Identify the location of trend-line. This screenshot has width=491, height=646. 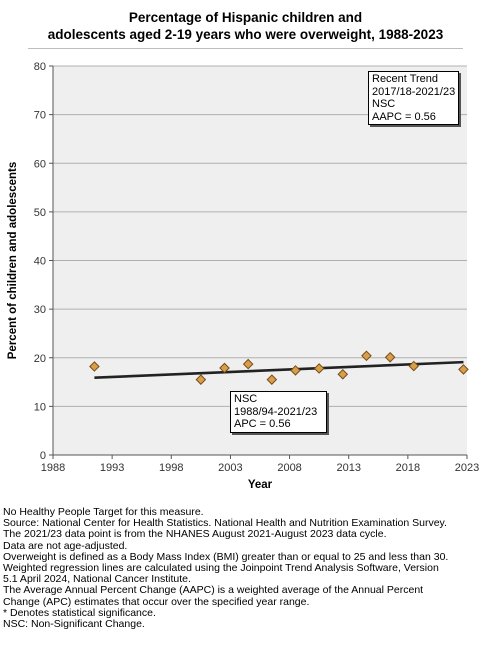
(279, 369).